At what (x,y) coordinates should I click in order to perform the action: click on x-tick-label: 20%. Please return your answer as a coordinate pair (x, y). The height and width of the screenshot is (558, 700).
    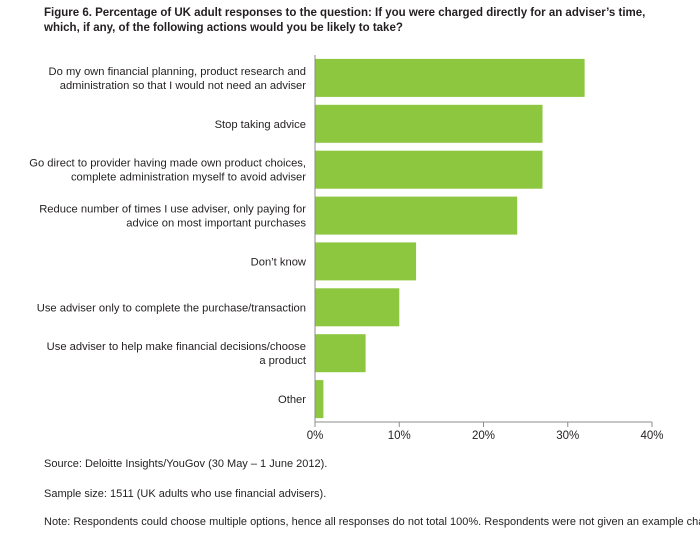
    Looking at the image, I should click on (483, 436).